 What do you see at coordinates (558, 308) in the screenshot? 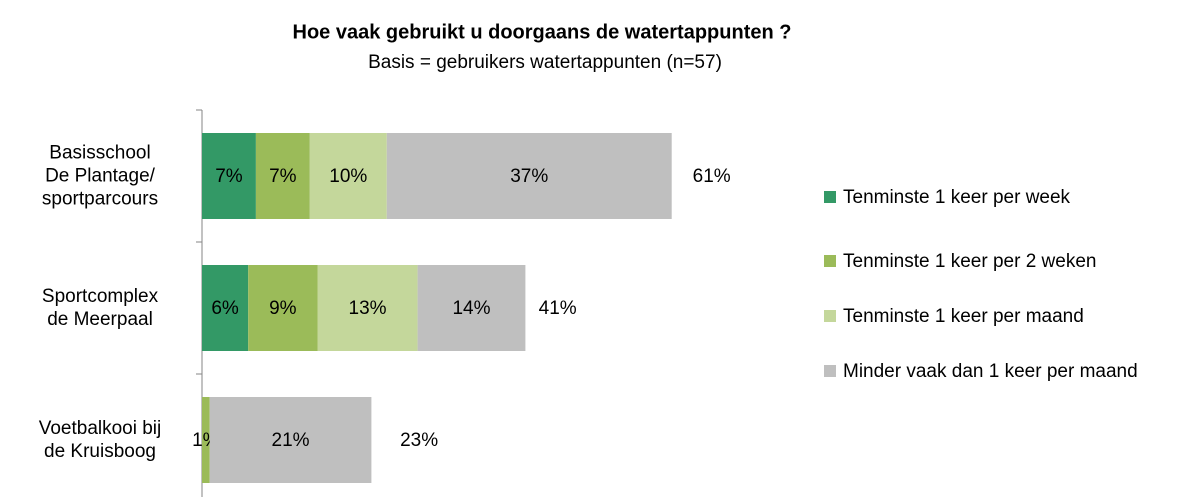
I see `total-label: 41%` at bounding box center [558, 308].